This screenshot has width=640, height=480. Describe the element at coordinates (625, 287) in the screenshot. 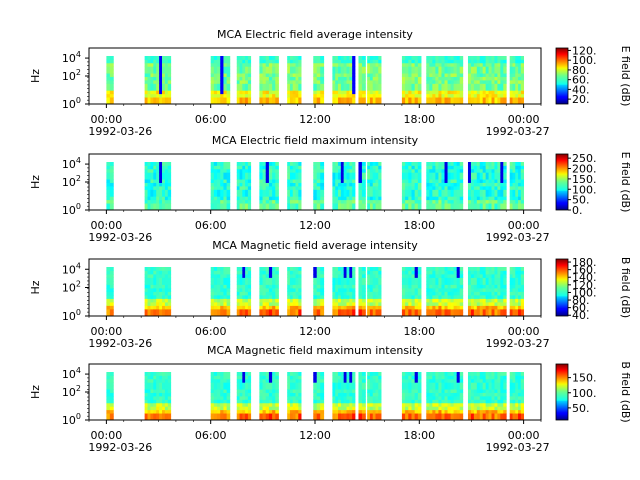

I see `colorbar-label: B field (dB)` at that location.